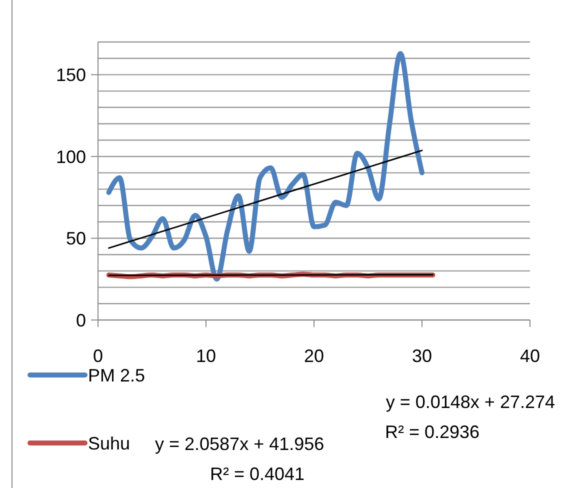  What do you see at coordinates (71, 156) in the screenshot?
I see `y-tick-label: 100` at bounding box center [71, 156].